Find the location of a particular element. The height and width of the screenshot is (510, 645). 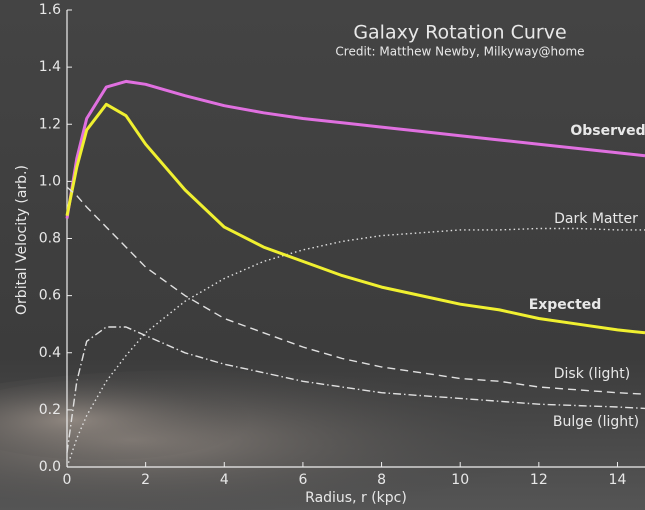

y-tick-label: 0.8 is located at coordinates (50, 239).